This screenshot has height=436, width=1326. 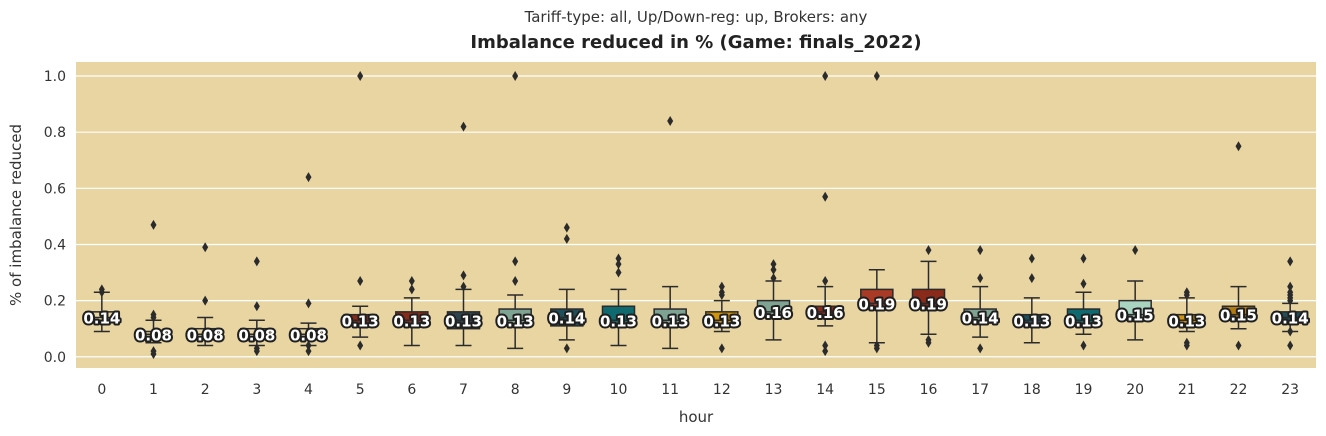 What do you see at coordinates (55, 302) in the screenshot?
I see `y-tick-label: 0.2` at bounding box center [55, 302].